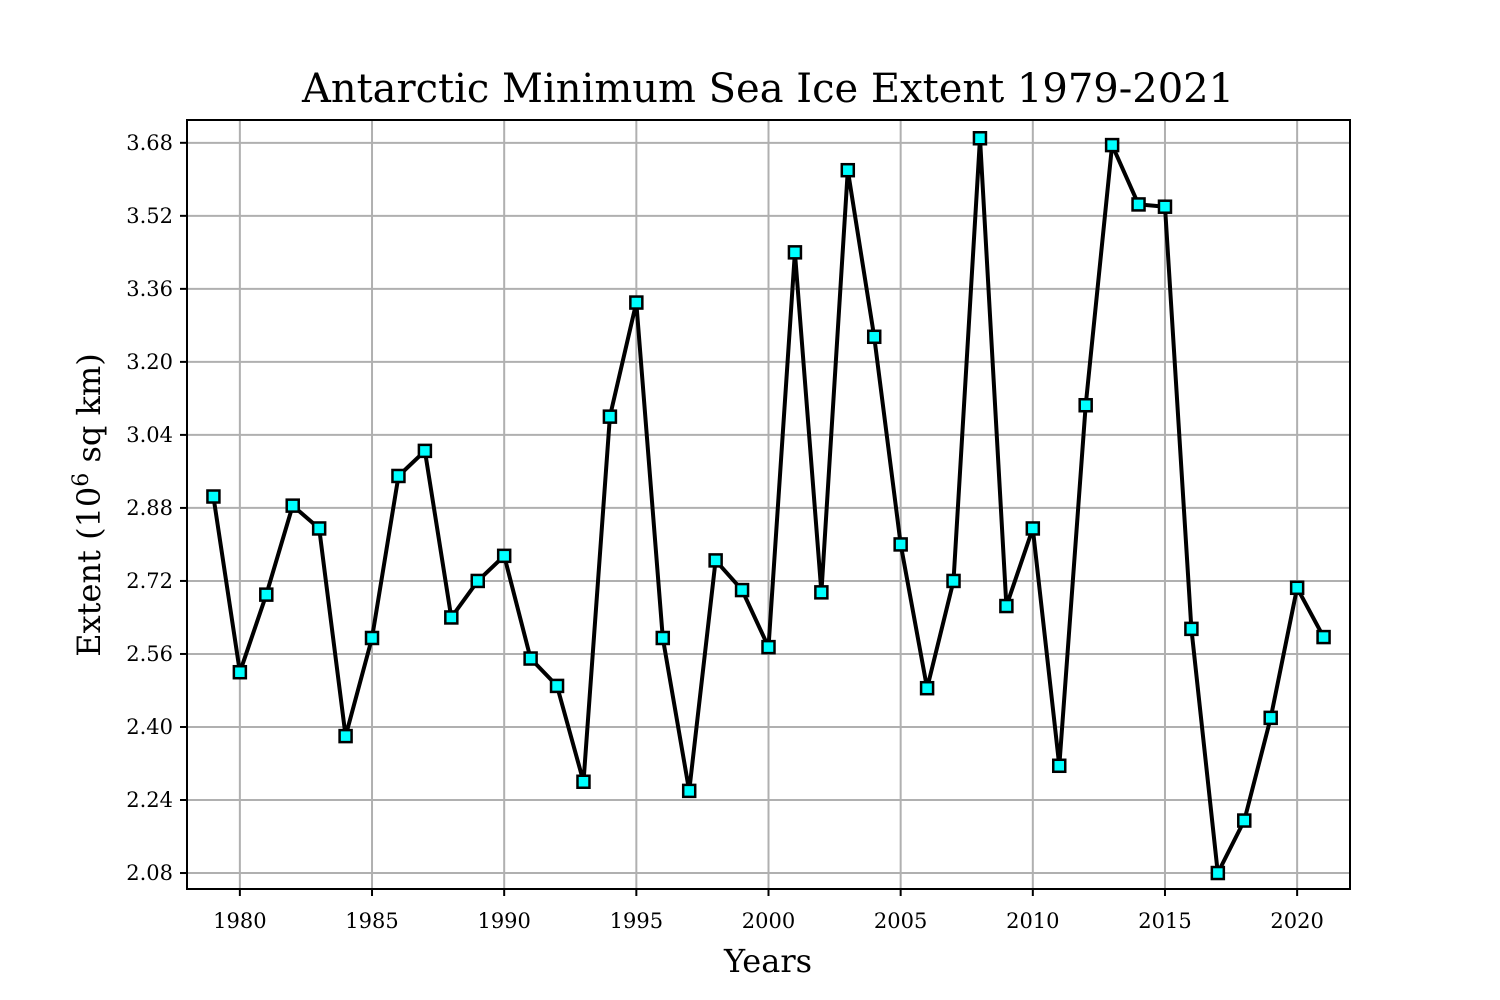 The height and width of the screenshot is (1000, 1500). Describe the element at coordinates (149, 508) in the screenshot. I see `y-tick-label: 2.88` at that location.